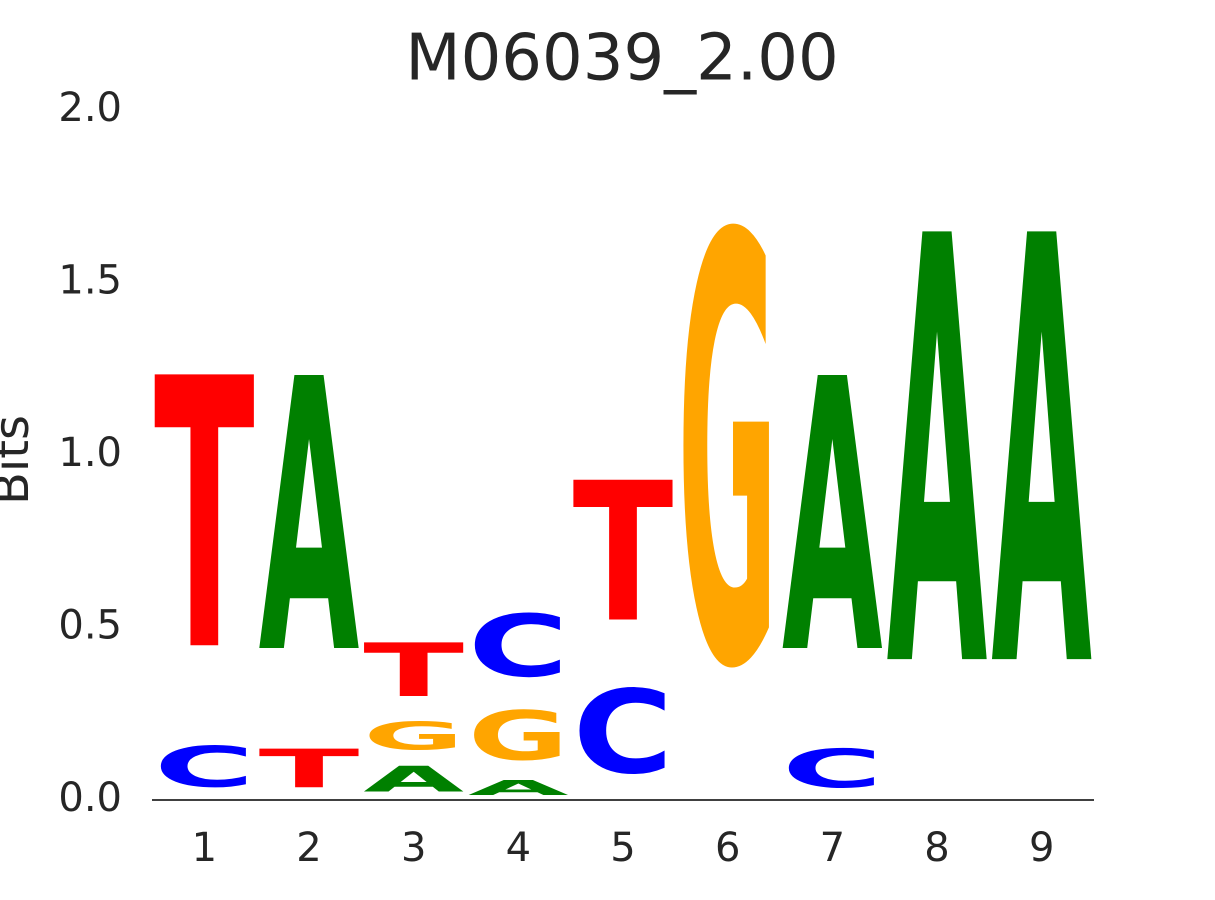 The image size is (1215, 900). Describe the element at coordinates (308, 848) in the screenshot. I see `x-tick-label: 2` at that location.